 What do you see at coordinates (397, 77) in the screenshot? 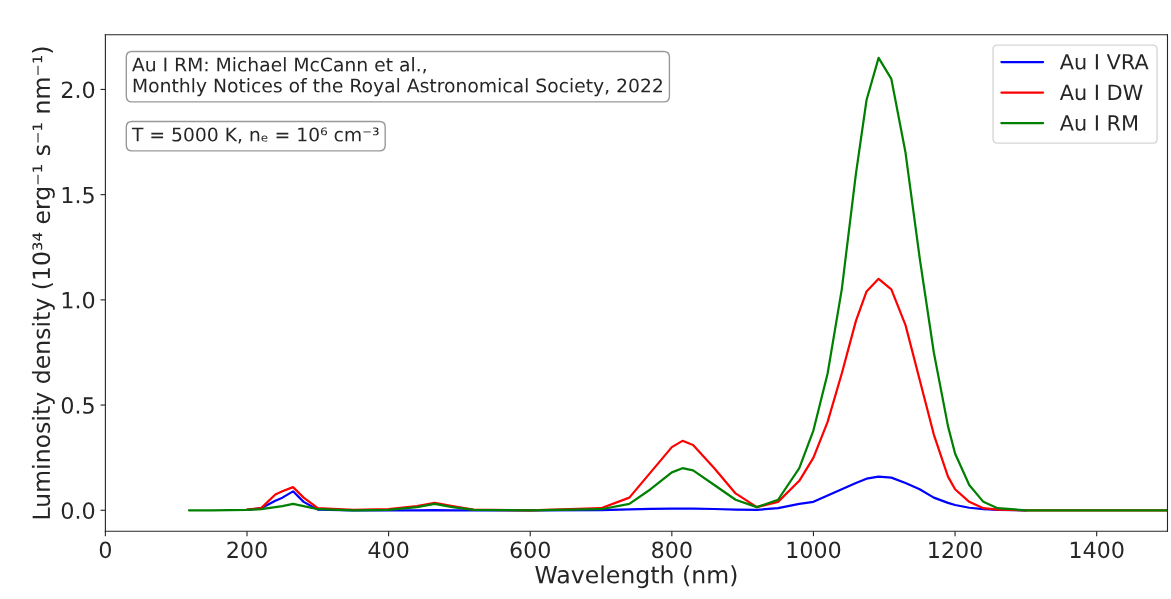
I see `annotation: Au I RM: Michael McCann et al., Monthly Notices of the Royal Astronomical Society, 2022` at bounding box center [397, 77].